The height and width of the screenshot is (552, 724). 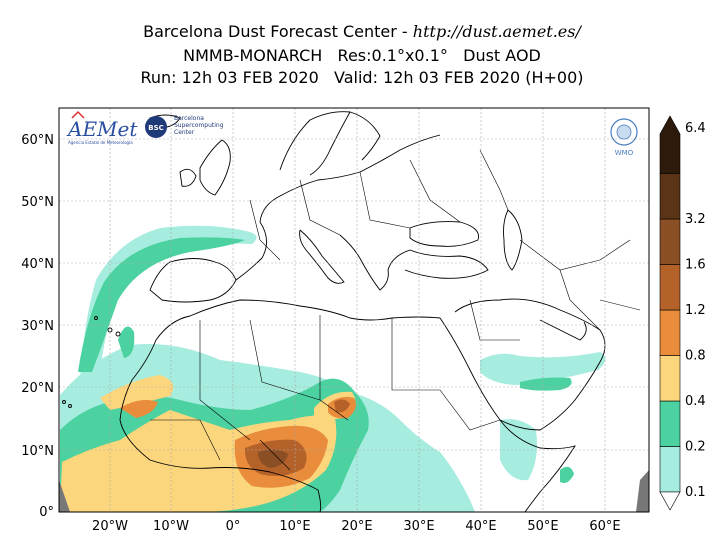 What do you see at coordinates (695, 310) in the screenshot?
I see `colorbar-tick-label: 1.2` at bounding box center [695, 310].